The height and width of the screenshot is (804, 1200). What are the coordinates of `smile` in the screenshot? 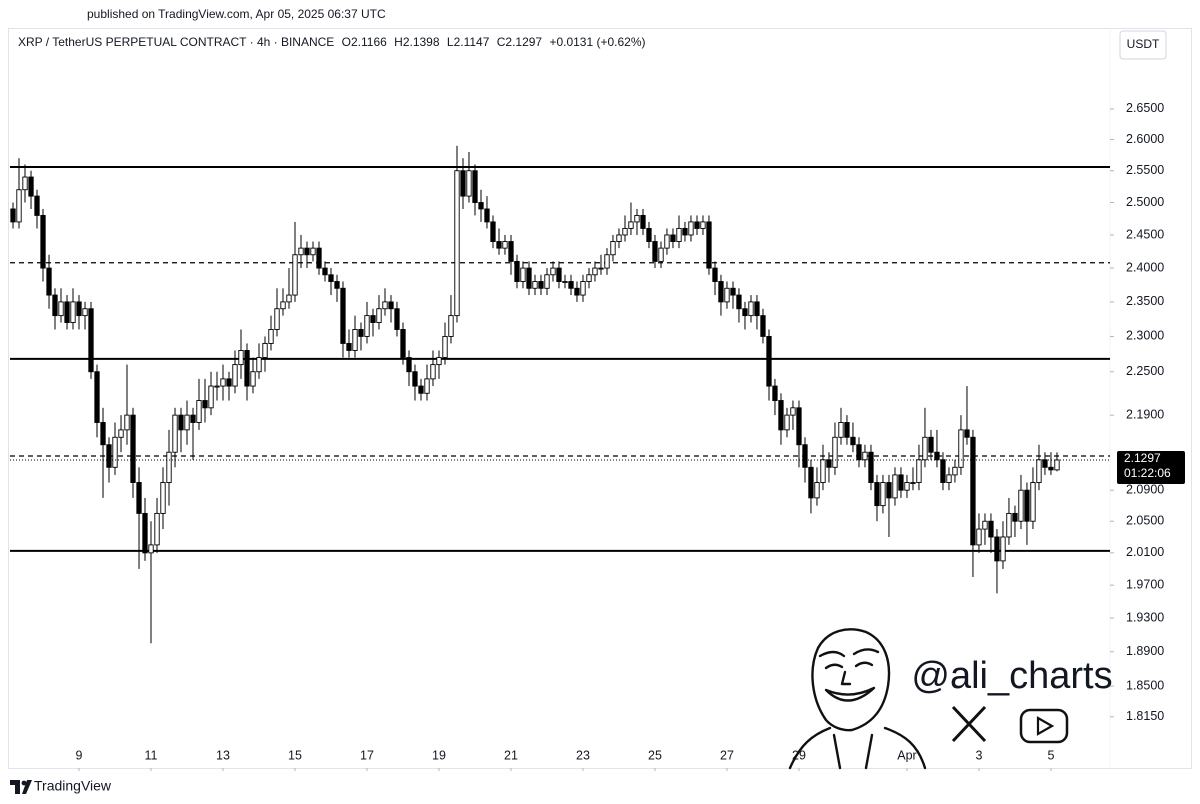 It's located at (850, 694).